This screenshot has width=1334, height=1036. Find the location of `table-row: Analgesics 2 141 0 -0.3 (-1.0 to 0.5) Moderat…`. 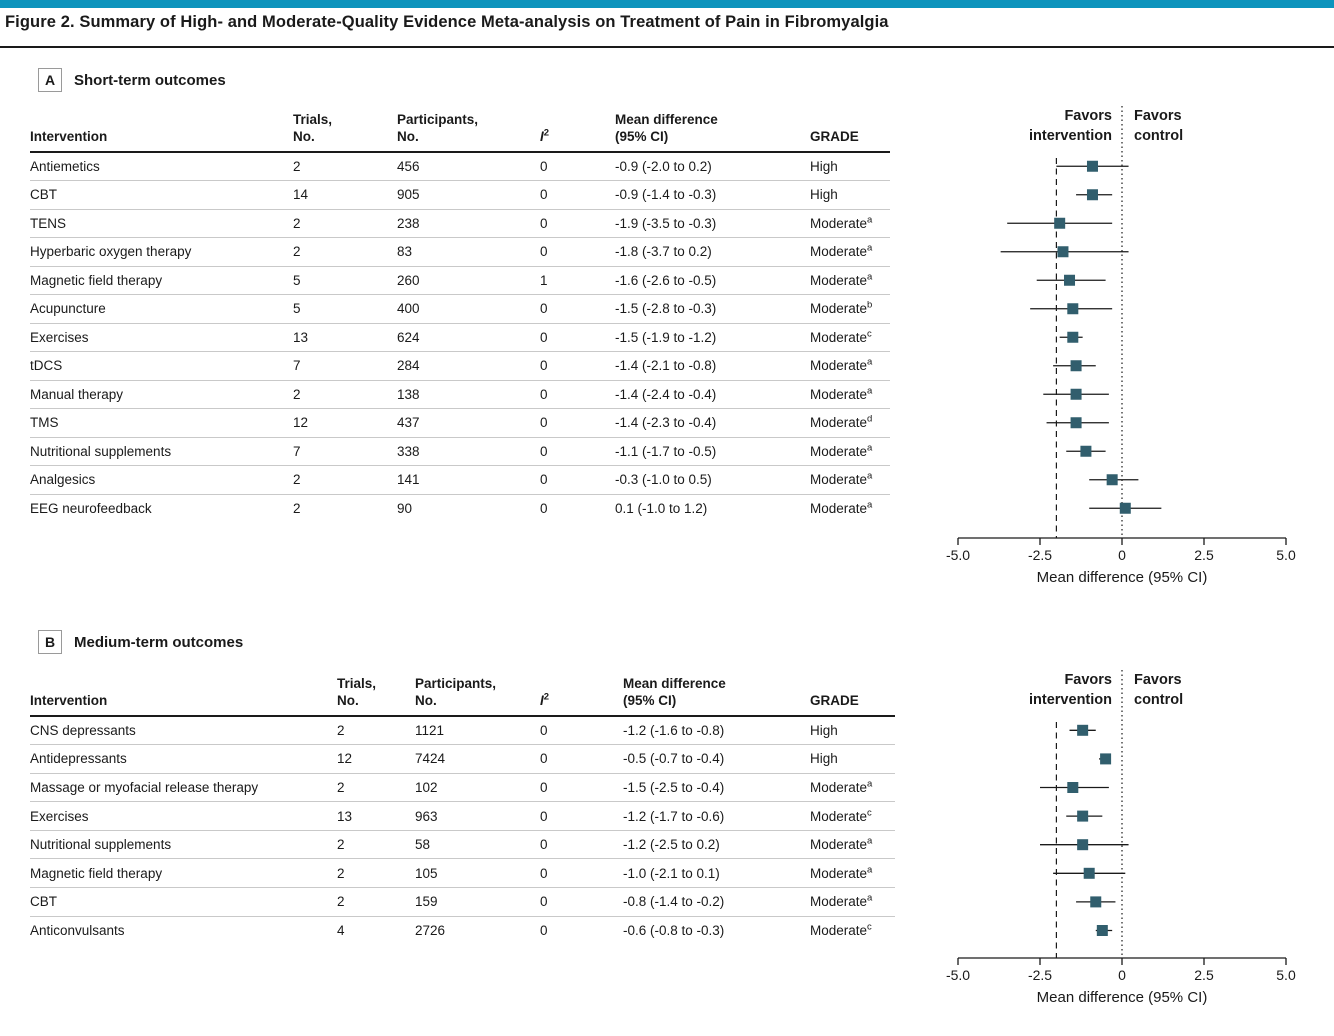

table-row: Analgesics 2 141 0 -0.3 (-1.0 to 0.5) Moderat… is located at coordinates (460, 480).